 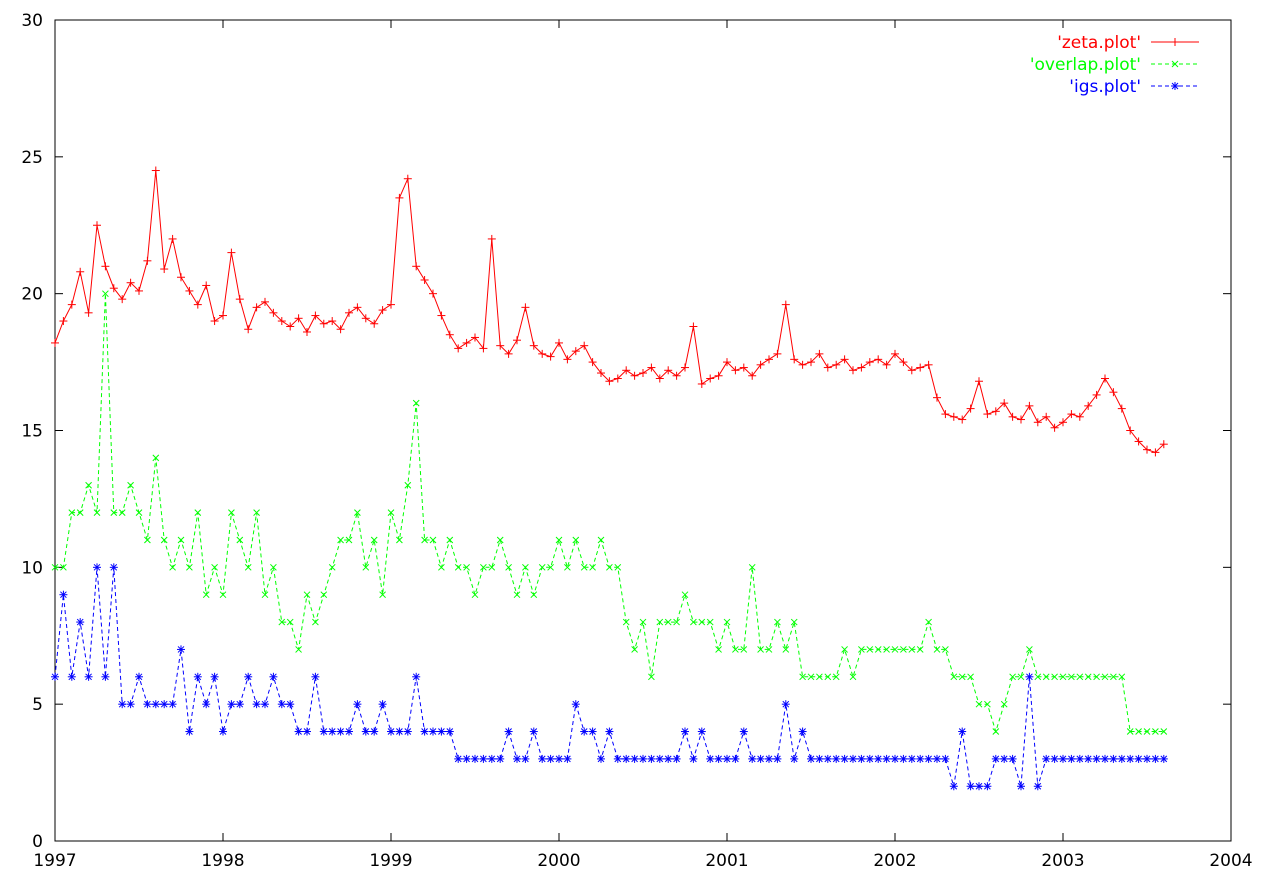 I want to click on y-tick-label: 20, so click(x=32, y=295).